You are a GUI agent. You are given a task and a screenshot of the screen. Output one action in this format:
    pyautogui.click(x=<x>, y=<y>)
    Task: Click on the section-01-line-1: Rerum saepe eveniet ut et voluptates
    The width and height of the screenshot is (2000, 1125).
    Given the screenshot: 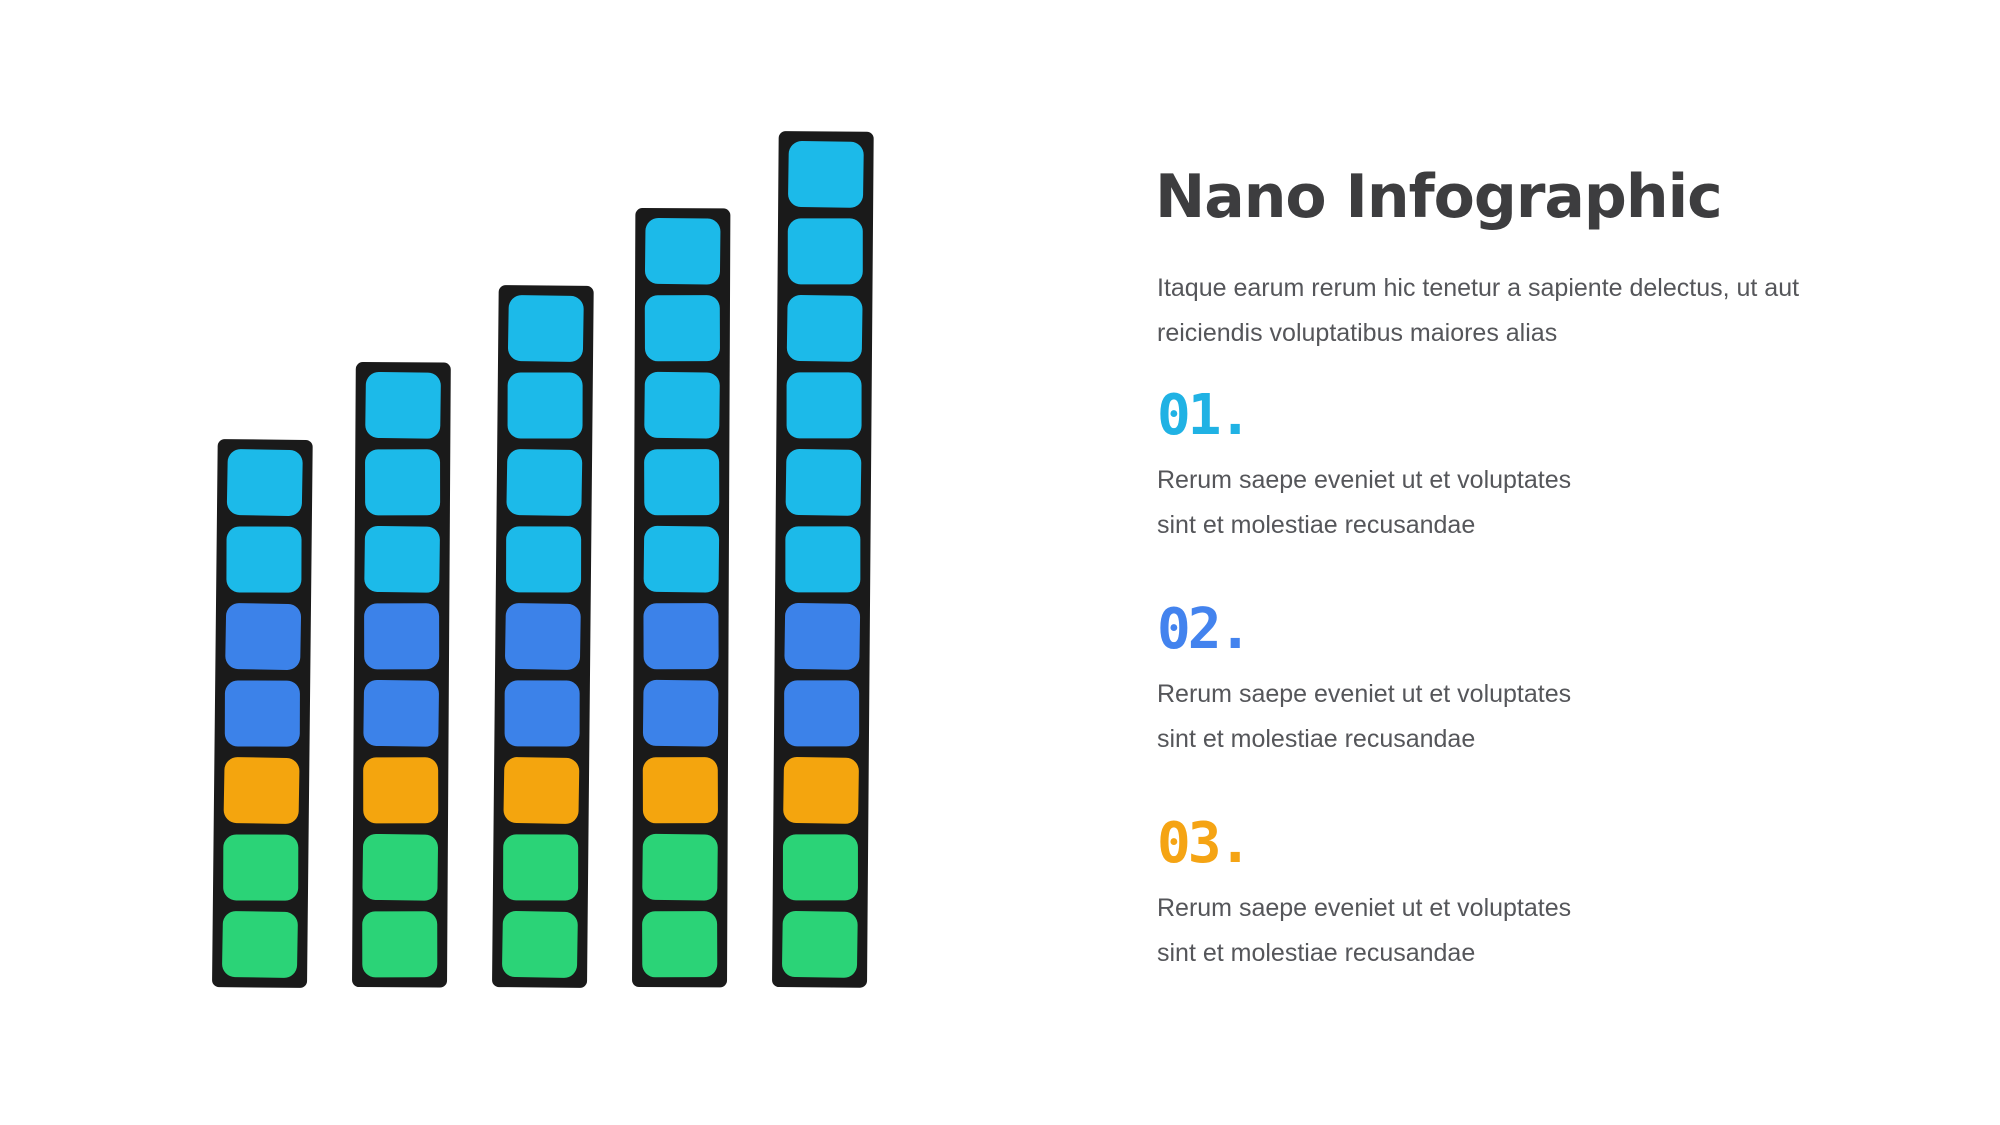 What is the action you would take?
    pyautogui.click(x=1364, y=480)
    